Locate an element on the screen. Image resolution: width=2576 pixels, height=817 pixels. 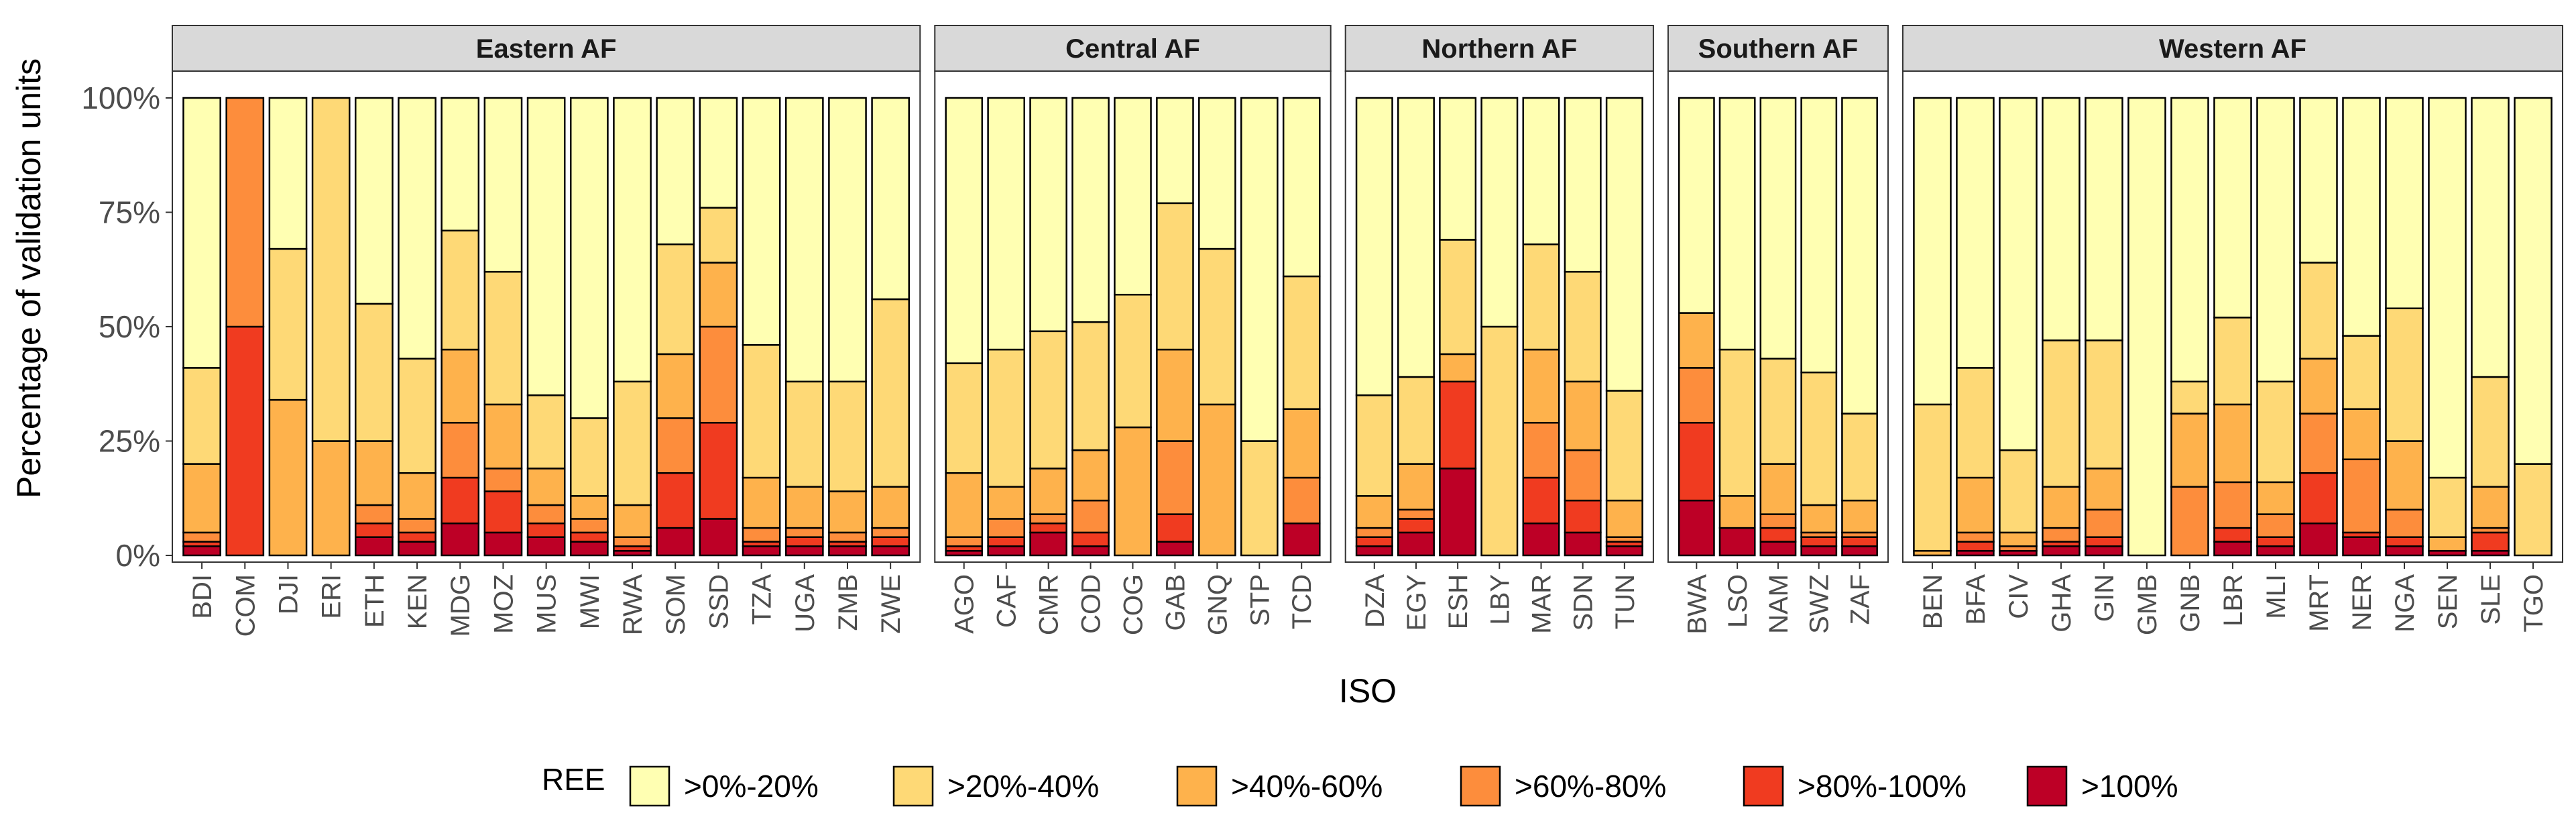
bar-RWA is located at coordinates (632, 327).